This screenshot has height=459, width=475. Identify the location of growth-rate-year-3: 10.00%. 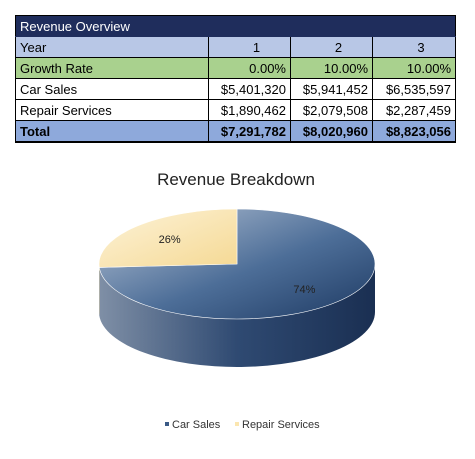
(414, 68).